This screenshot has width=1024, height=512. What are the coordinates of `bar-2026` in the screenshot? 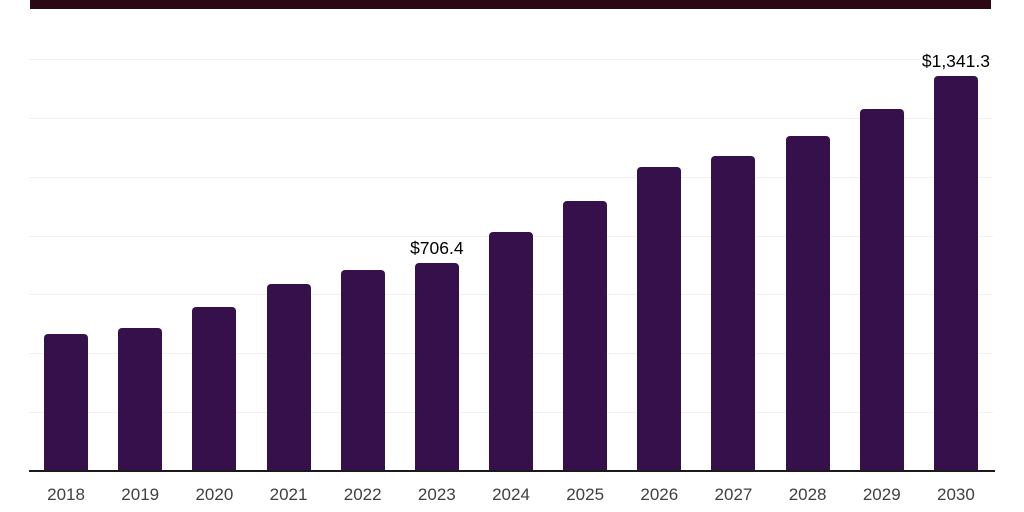 It's located at (659, 319).